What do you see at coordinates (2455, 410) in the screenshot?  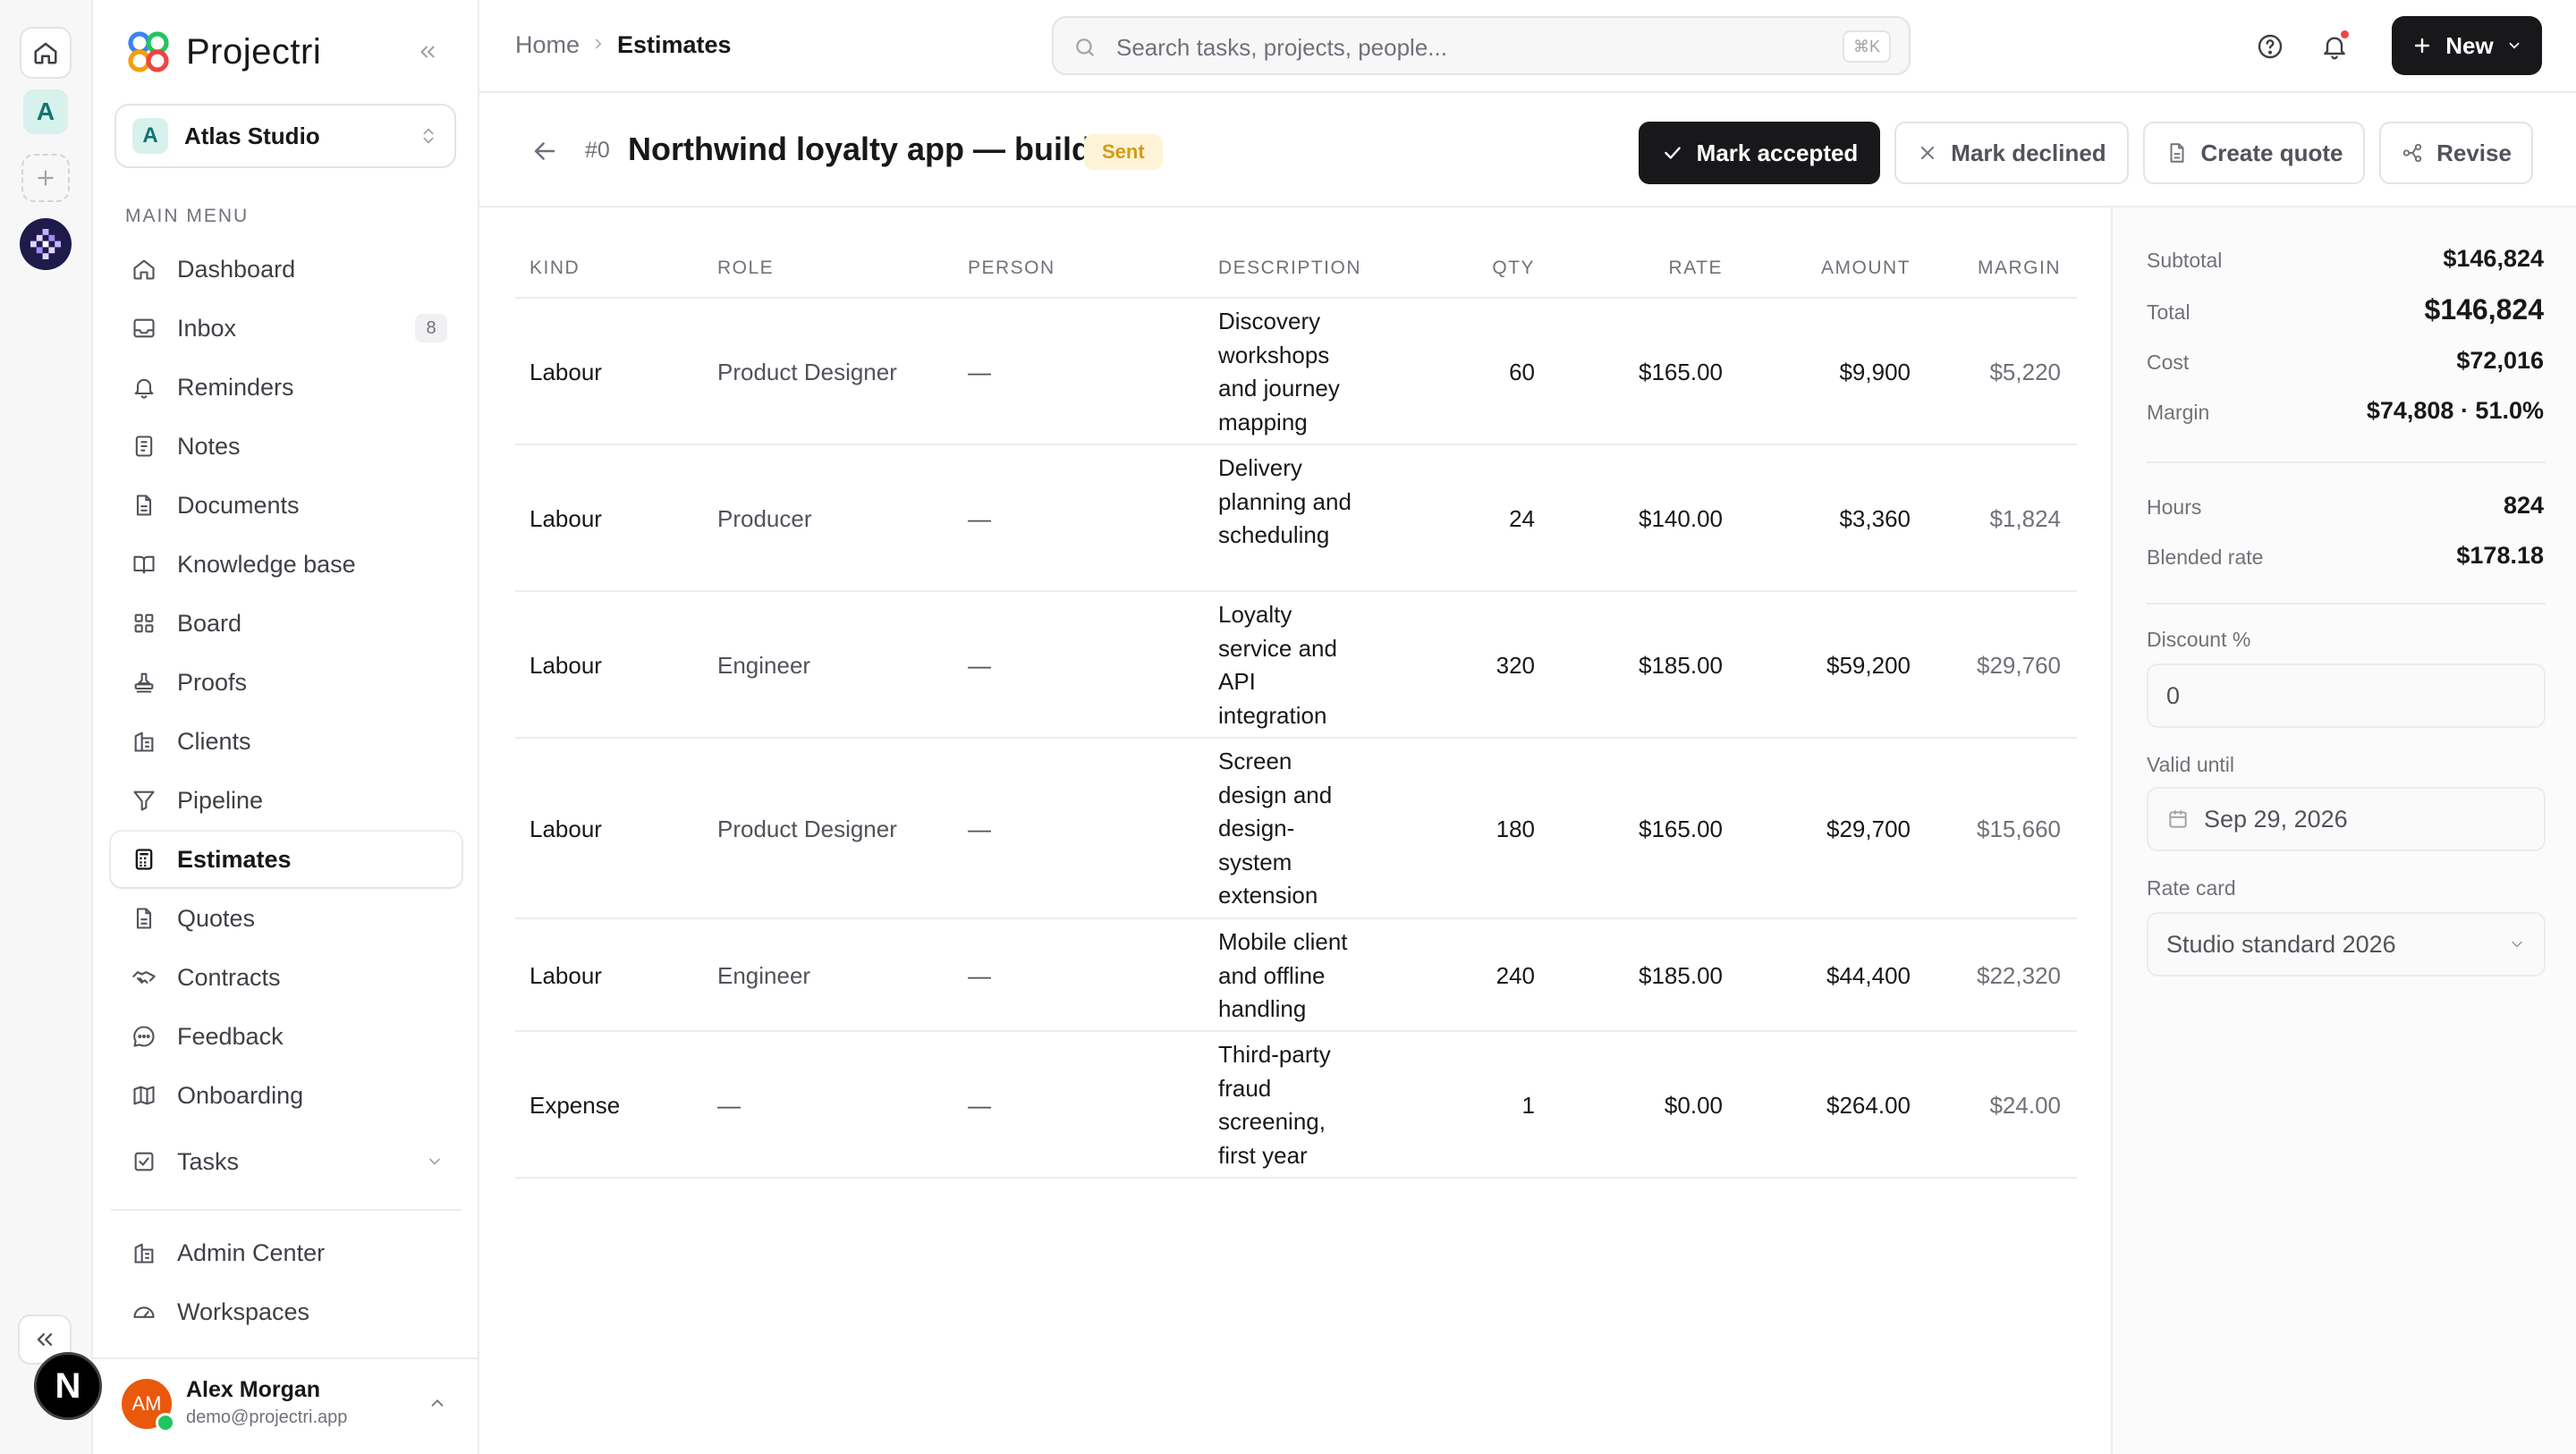 I see `margin-value: $74,808 · 51.0%` at bounding box center [2455, 410].